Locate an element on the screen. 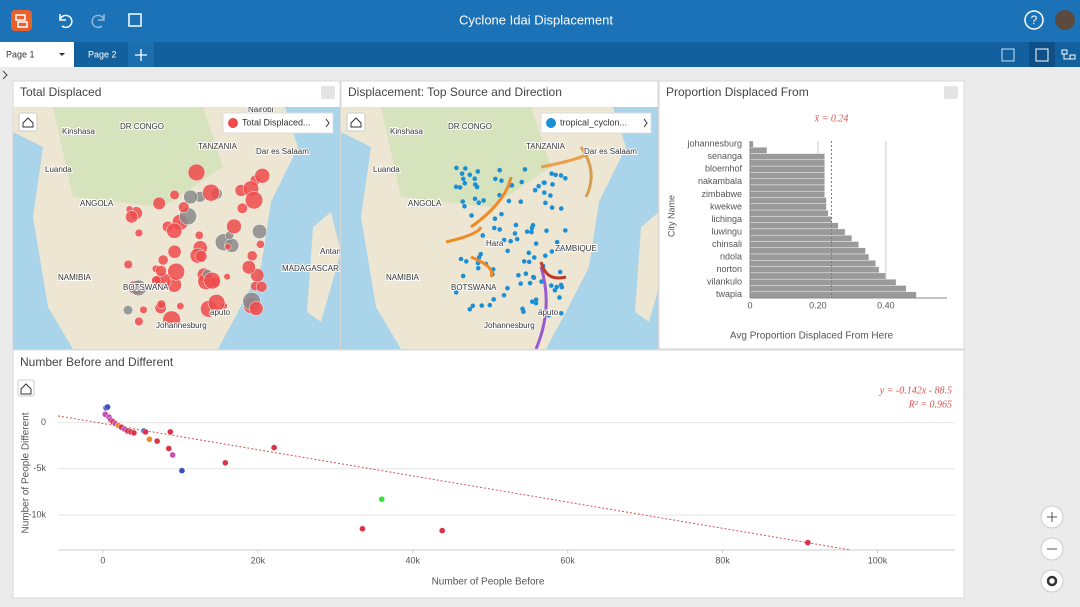 This screenshot has width=1080, height=607. tab is located at coordinates (101, 54).